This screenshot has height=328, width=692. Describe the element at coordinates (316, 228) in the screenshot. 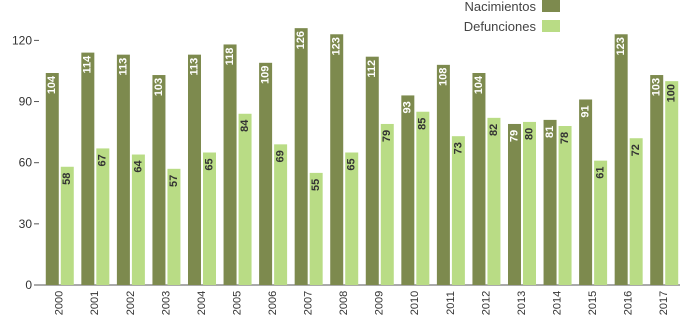

I see `bar-defunciones-2007` at that location.